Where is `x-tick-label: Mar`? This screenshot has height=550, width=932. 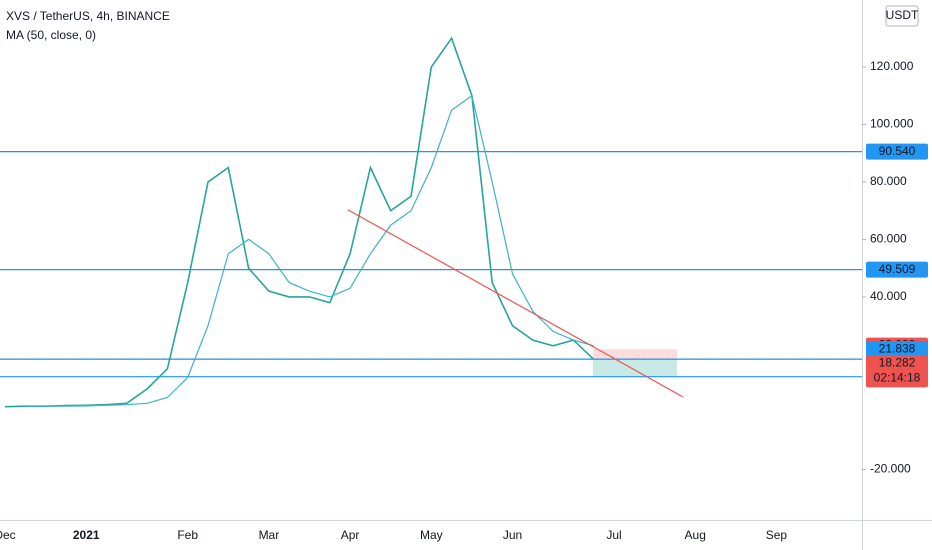 x-tick-label: Mar is located at coordinates (269, 535).